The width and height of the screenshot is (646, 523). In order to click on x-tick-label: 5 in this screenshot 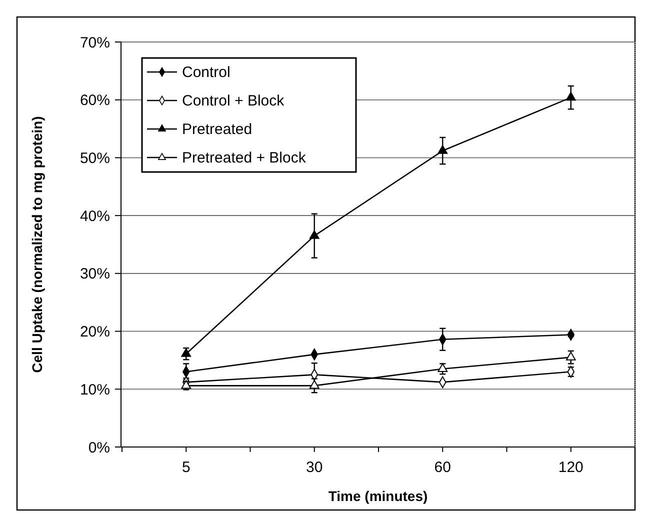, I will do `click(186, 467)`.